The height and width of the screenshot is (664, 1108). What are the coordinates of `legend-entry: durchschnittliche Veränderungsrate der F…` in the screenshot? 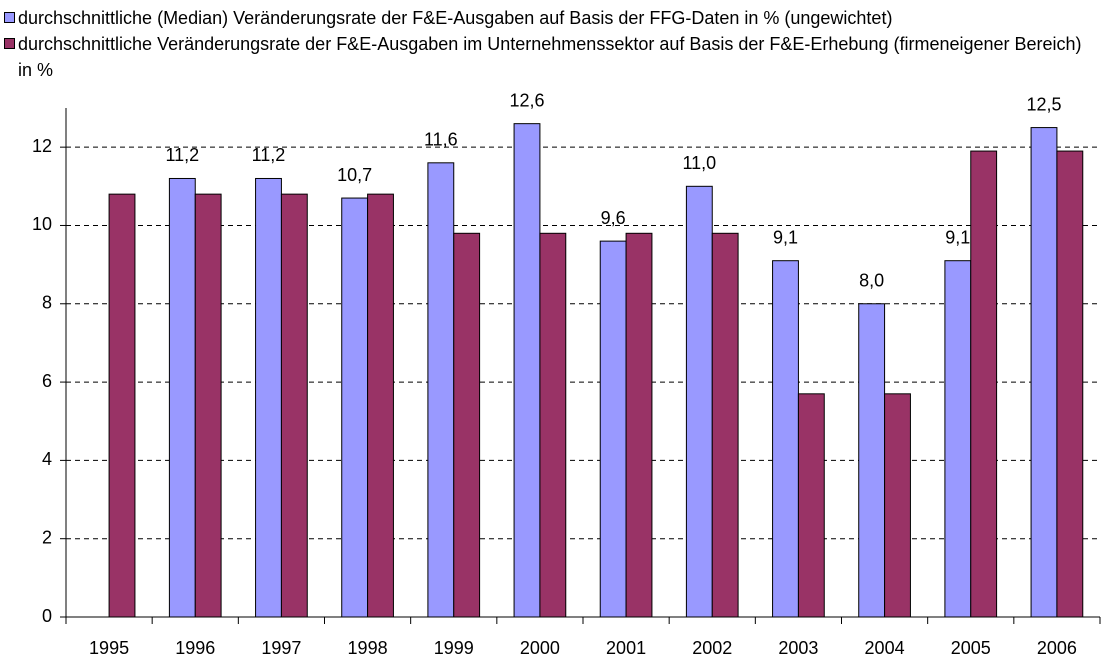 It's located at (551, 57).